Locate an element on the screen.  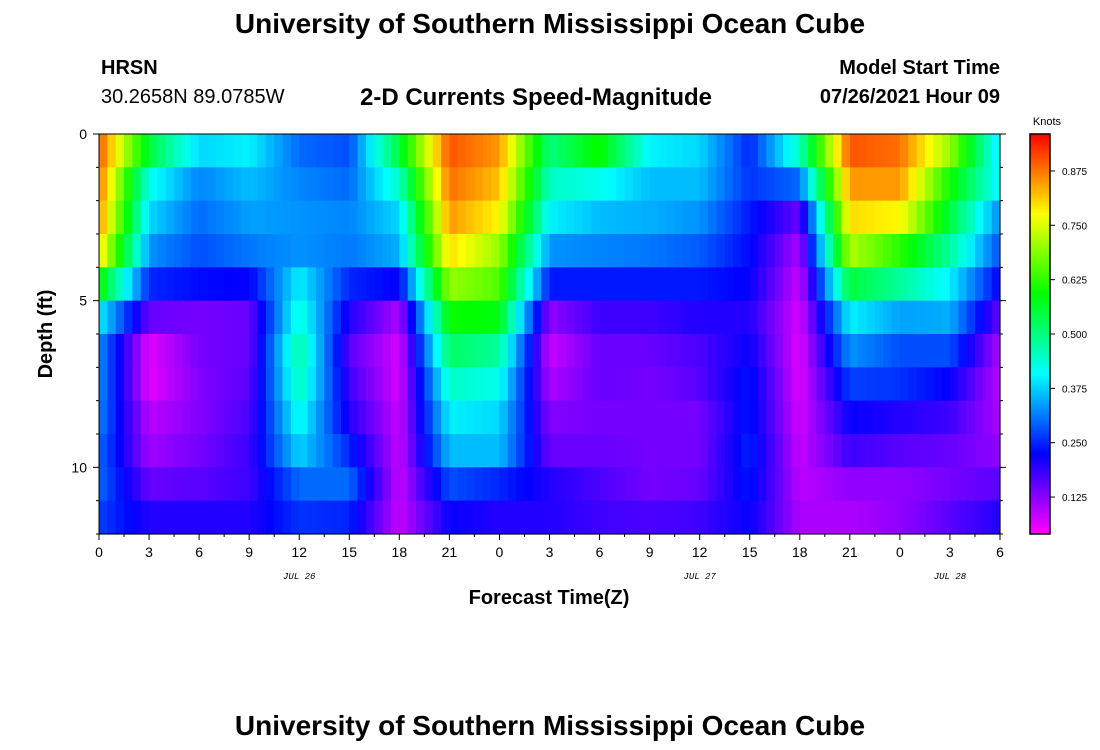
x-tick-label: 9 is located at coordinates (650, 552).